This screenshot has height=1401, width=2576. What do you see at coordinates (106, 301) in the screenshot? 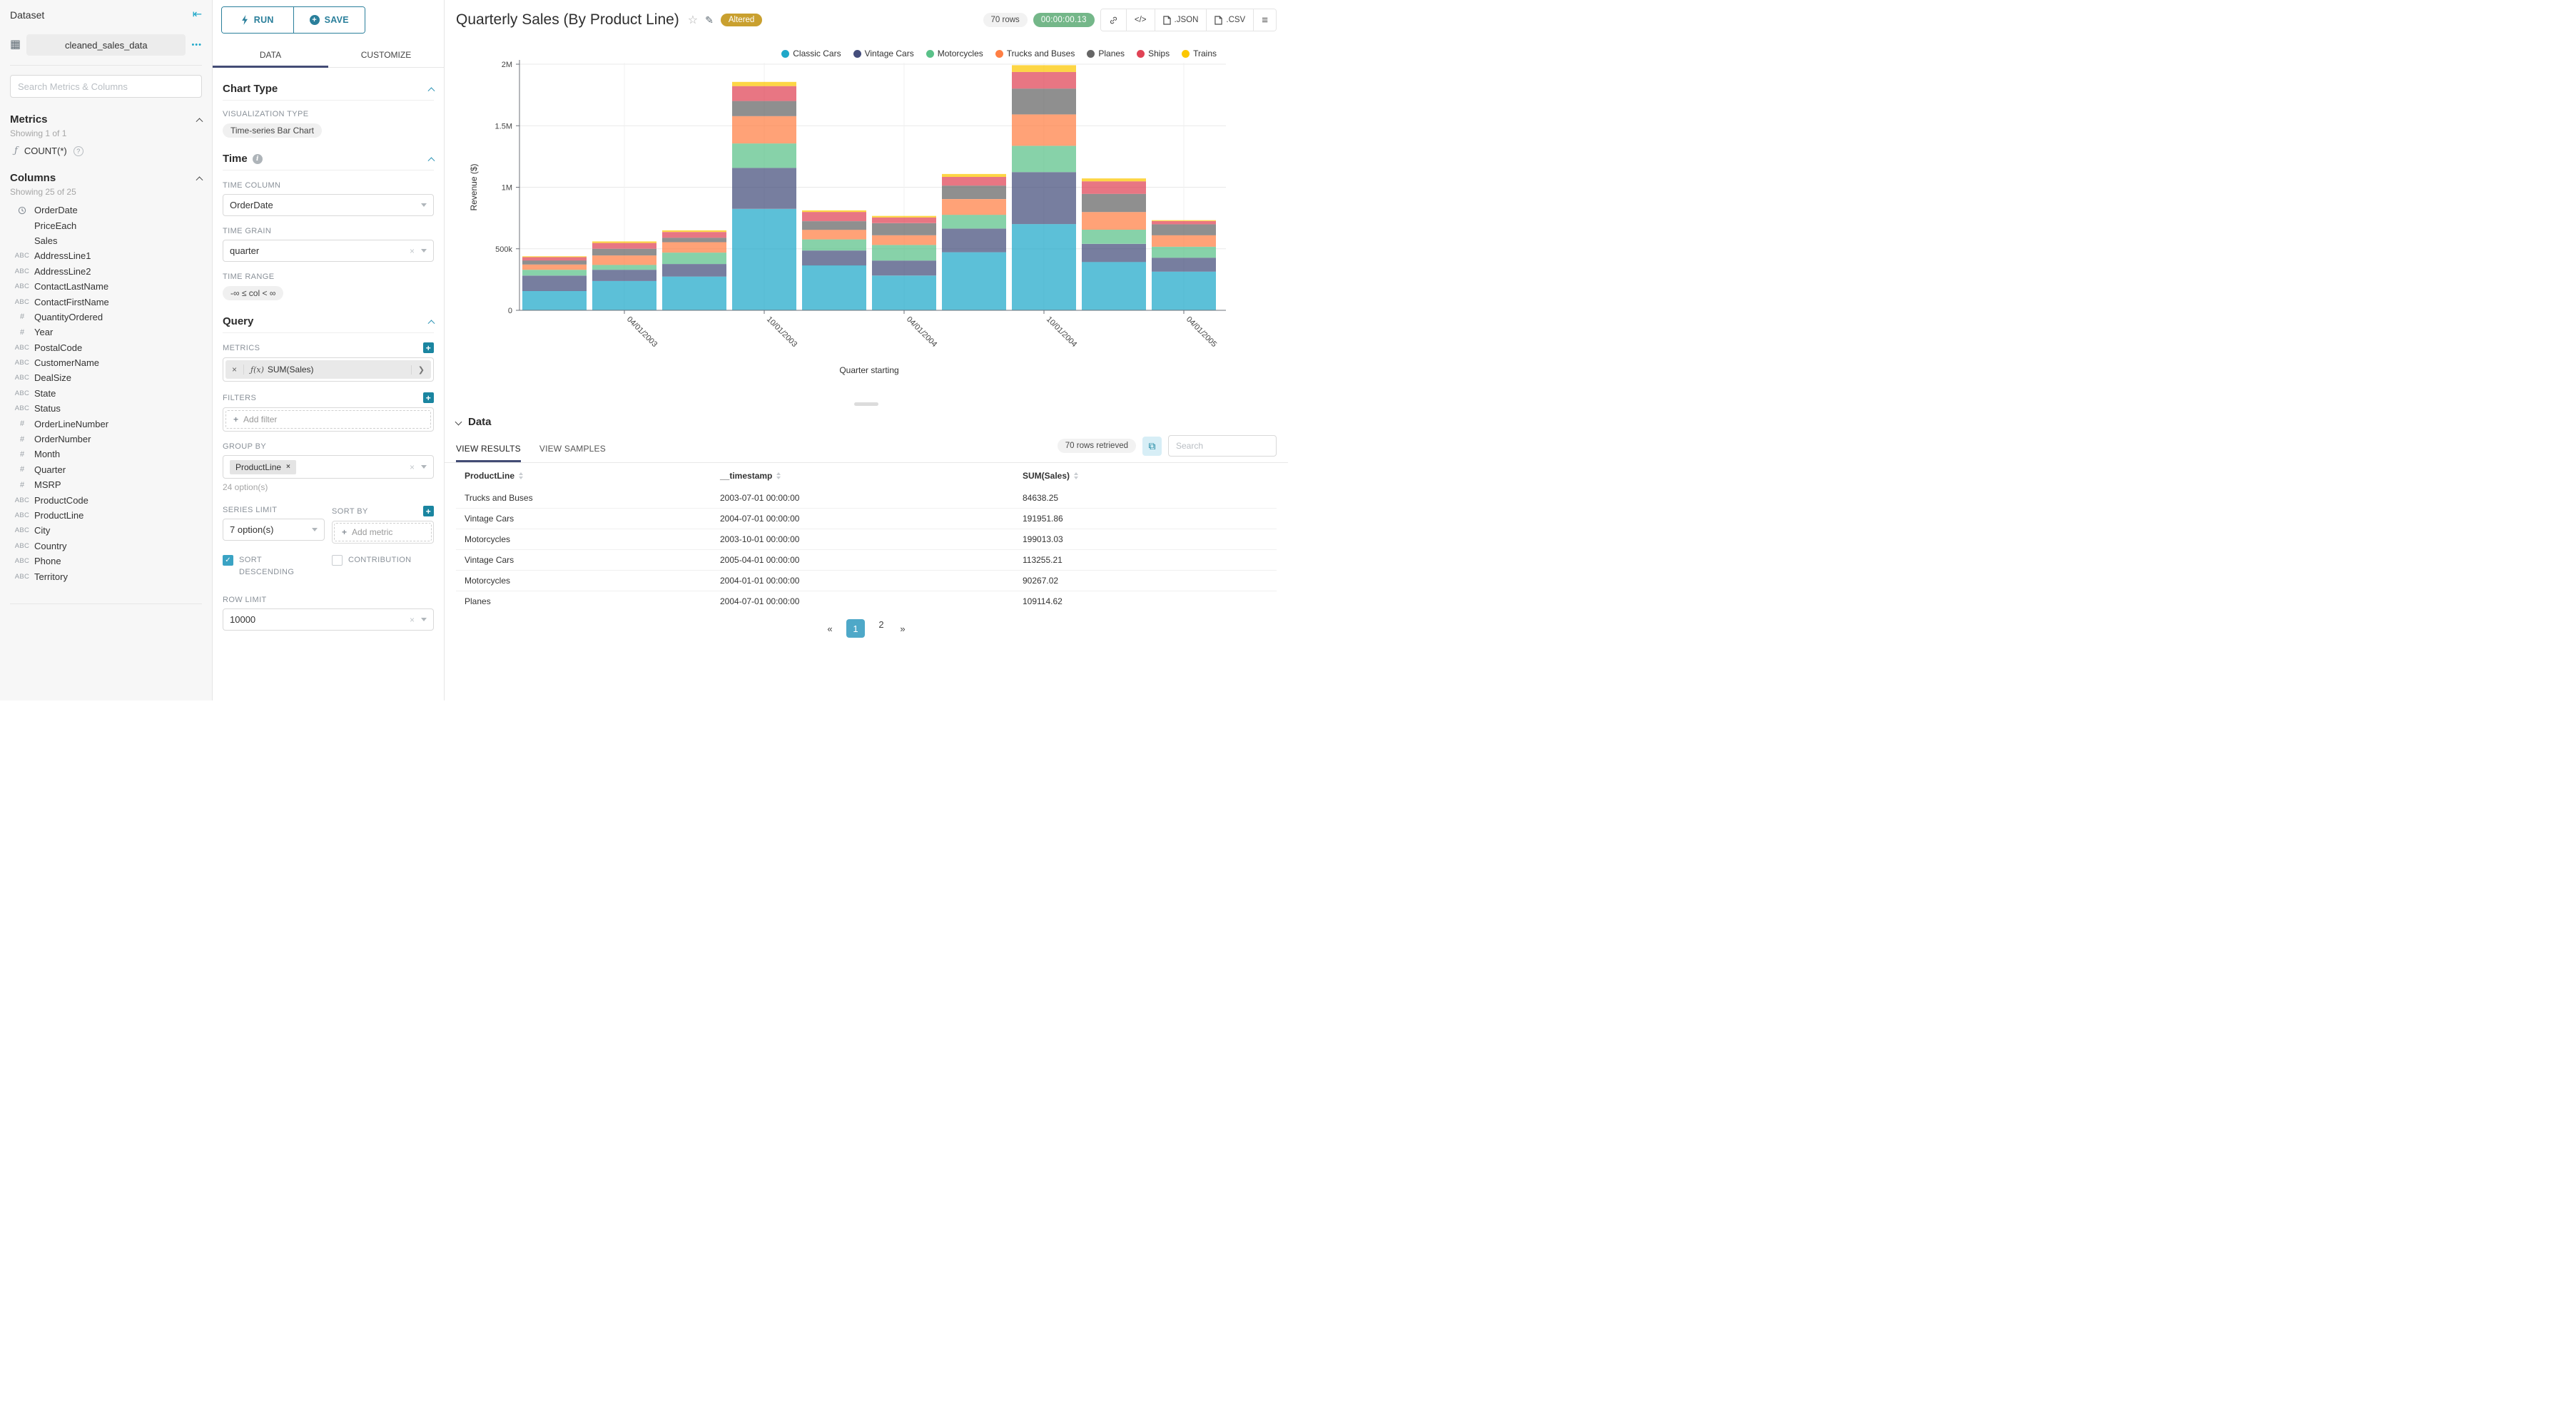
I see `column-item: ABC ContactFirstName` at bounding box center [106, 301].